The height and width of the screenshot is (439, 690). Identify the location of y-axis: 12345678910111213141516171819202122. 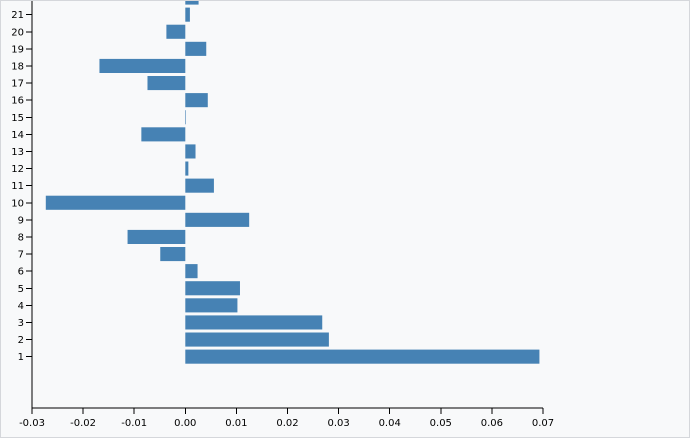
(22, 204).